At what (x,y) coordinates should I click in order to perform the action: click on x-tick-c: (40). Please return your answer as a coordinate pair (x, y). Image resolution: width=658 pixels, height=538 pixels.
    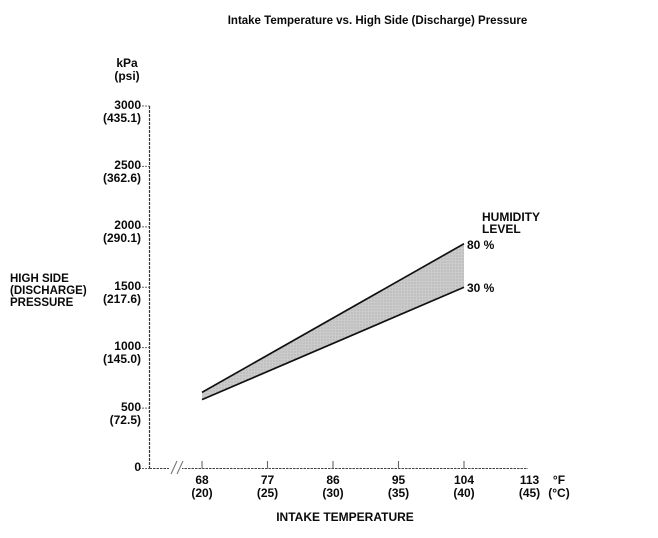
    Looking at the image, I should click on (464, 493).